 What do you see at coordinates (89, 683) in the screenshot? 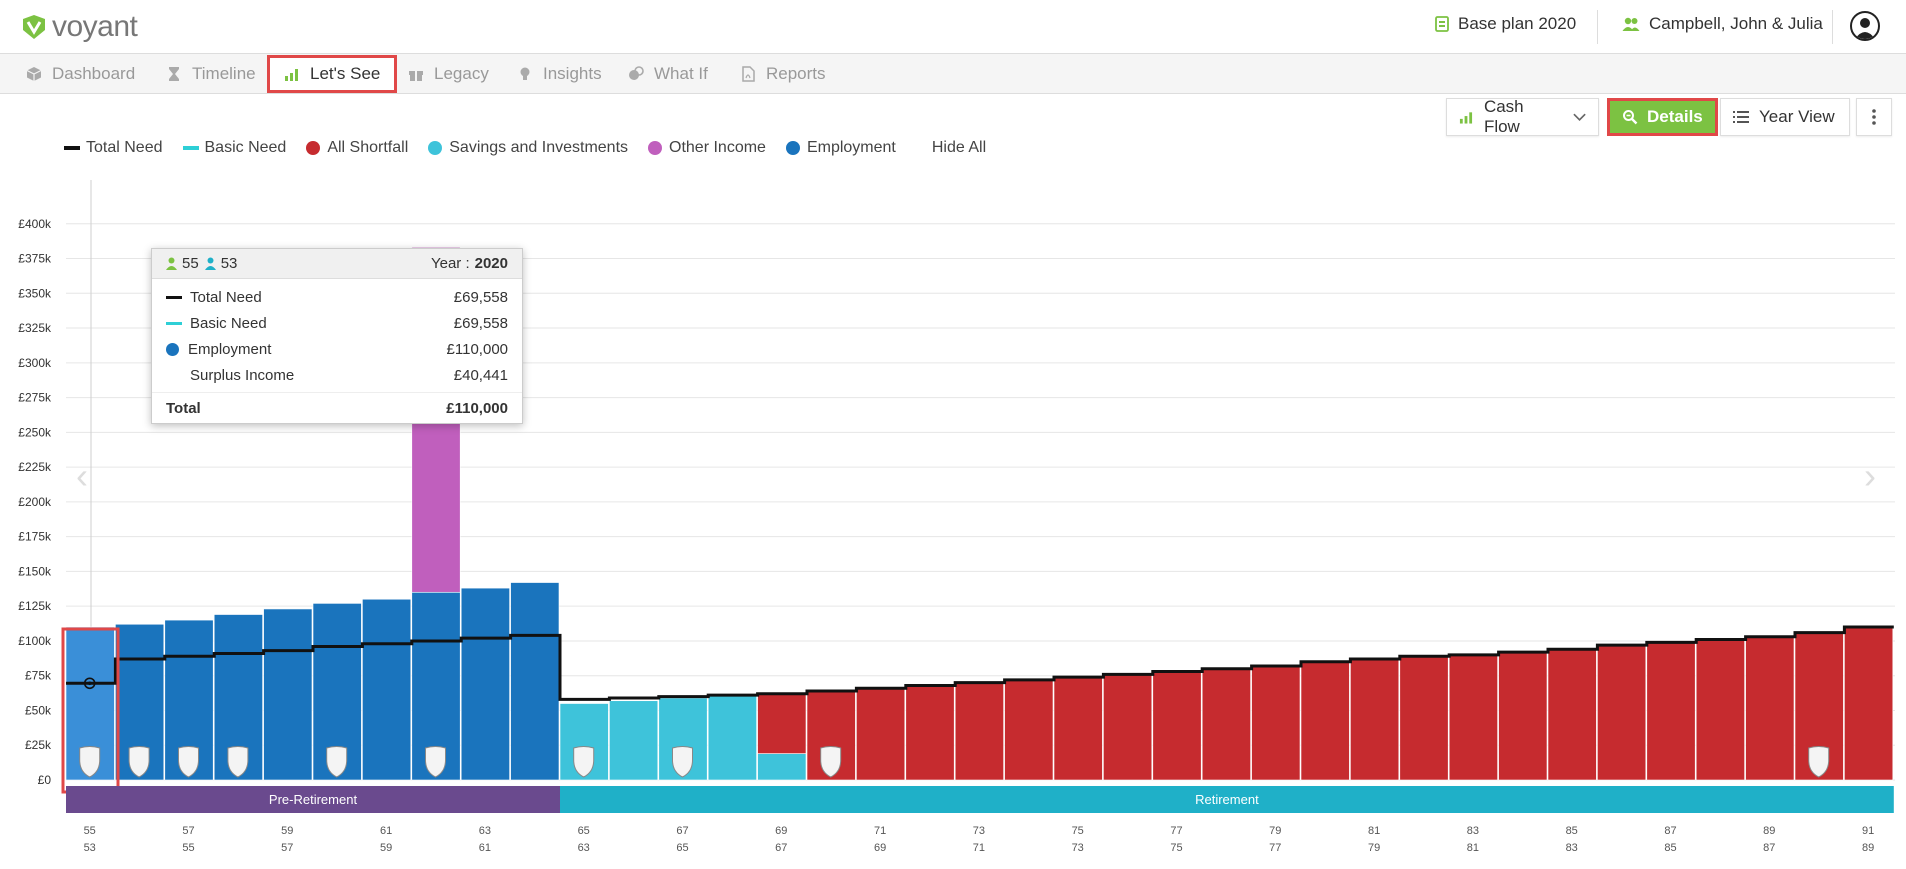
I see `selected-point-marker` at bounding box center [89, 683].